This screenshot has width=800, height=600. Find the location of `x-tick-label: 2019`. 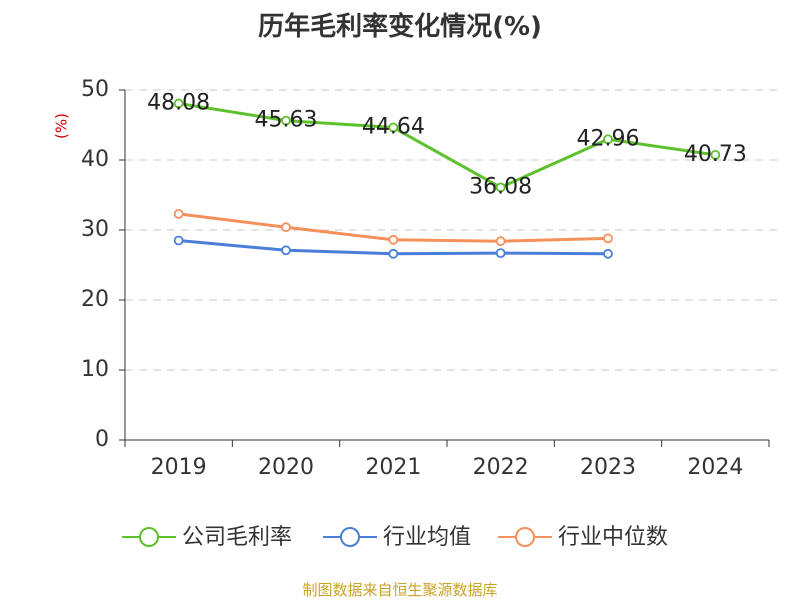

x-tick-label: 2019 is located at coordinates (179, 467).